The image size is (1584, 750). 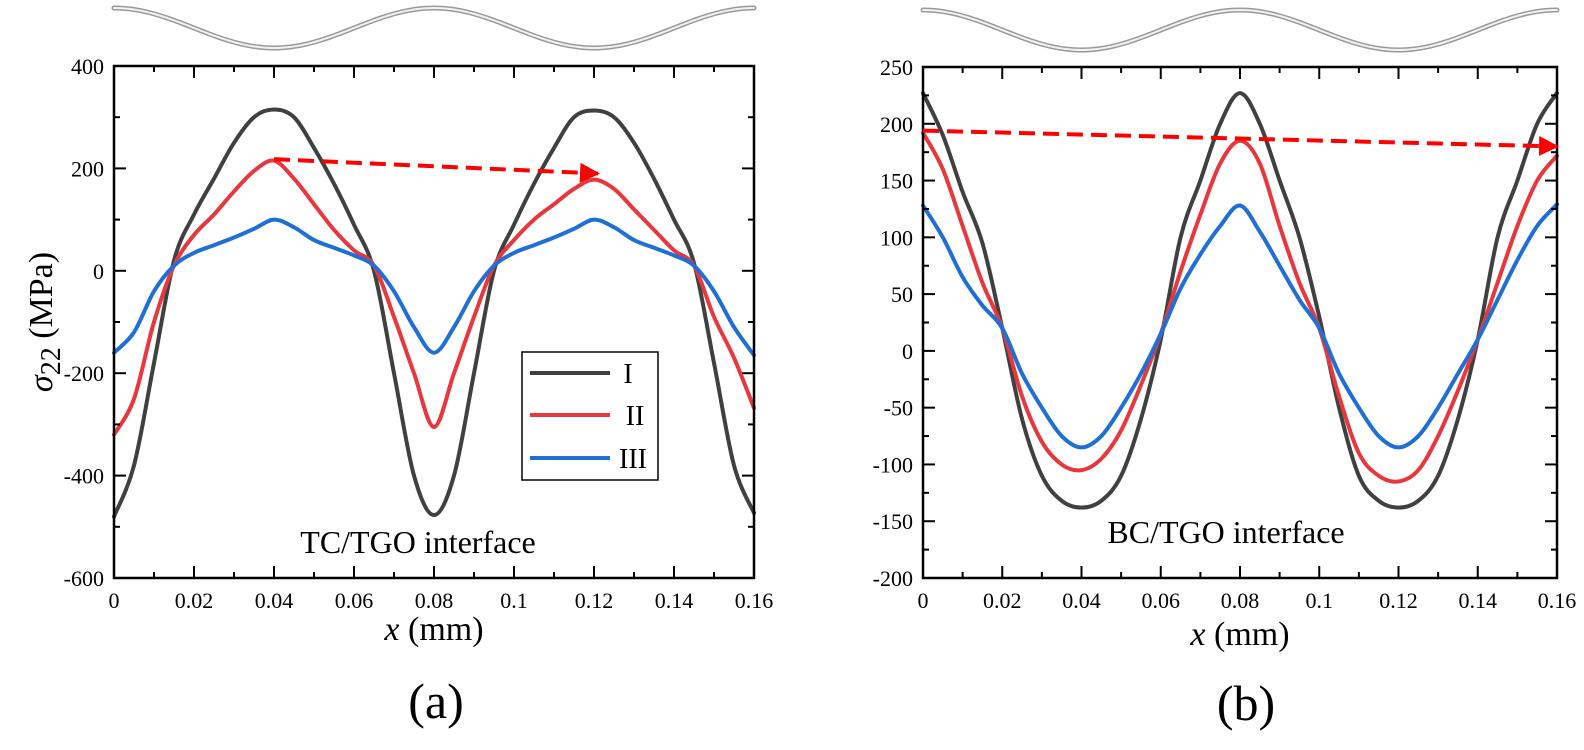 I want to click on y-axis-label-a: σ22 (MPa), so click(x=45, y=322).